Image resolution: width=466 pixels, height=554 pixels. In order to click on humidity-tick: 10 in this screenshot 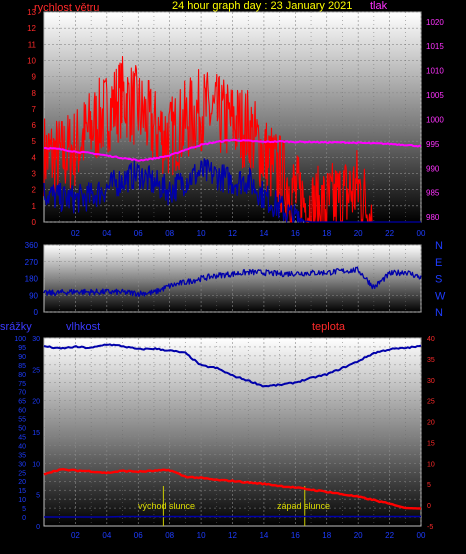, I will do `click(36, 464)`.